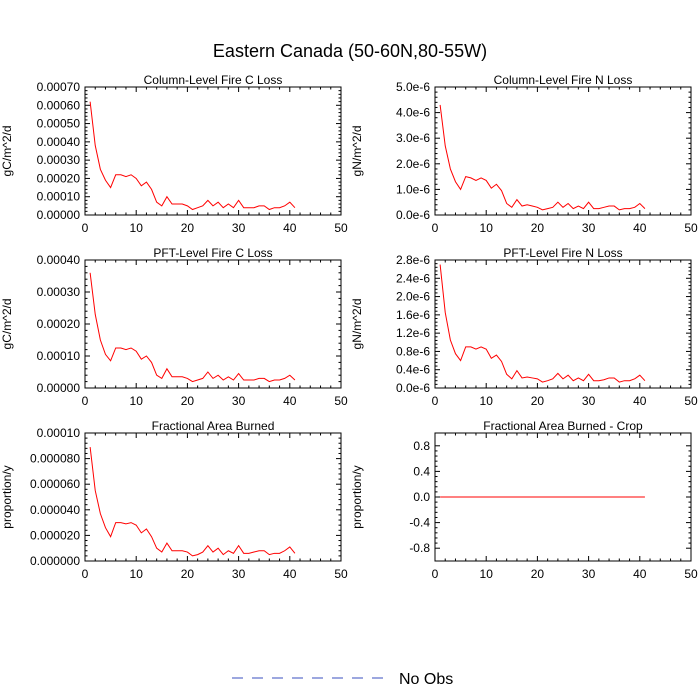 Image resolution: width=700 pixels, height=700 pixels. What do you see at coordinates (59, 87) in the screenshot?
I see `y-tick-label: 0.00070` at bounding box center [59, 87].